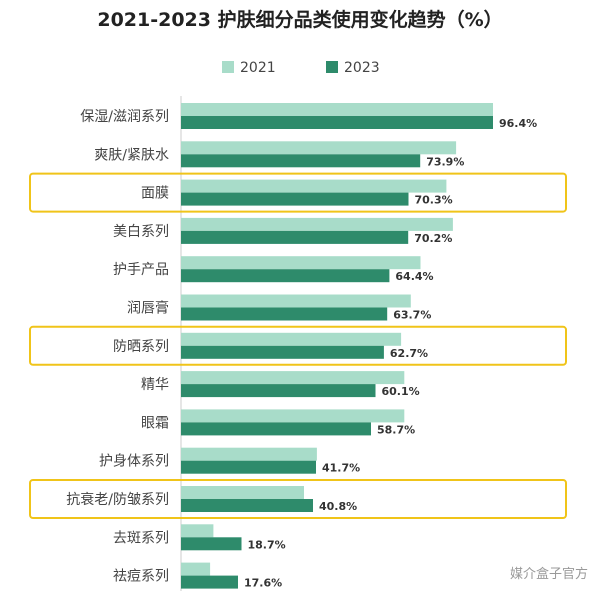 The width and height of the screenshot is (600, 599). What do you see at coordinates (117, 499) in the screenshot?
I see `category-label: 抗衰老/防皱系列` at bounding box center [117, 499].